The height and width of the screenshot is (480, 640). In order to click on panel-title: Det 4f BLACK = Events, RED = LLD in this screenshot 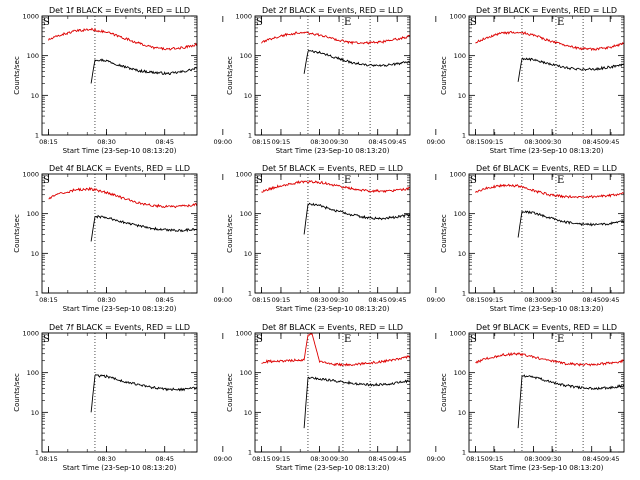, I will do `click(119, 168)`.